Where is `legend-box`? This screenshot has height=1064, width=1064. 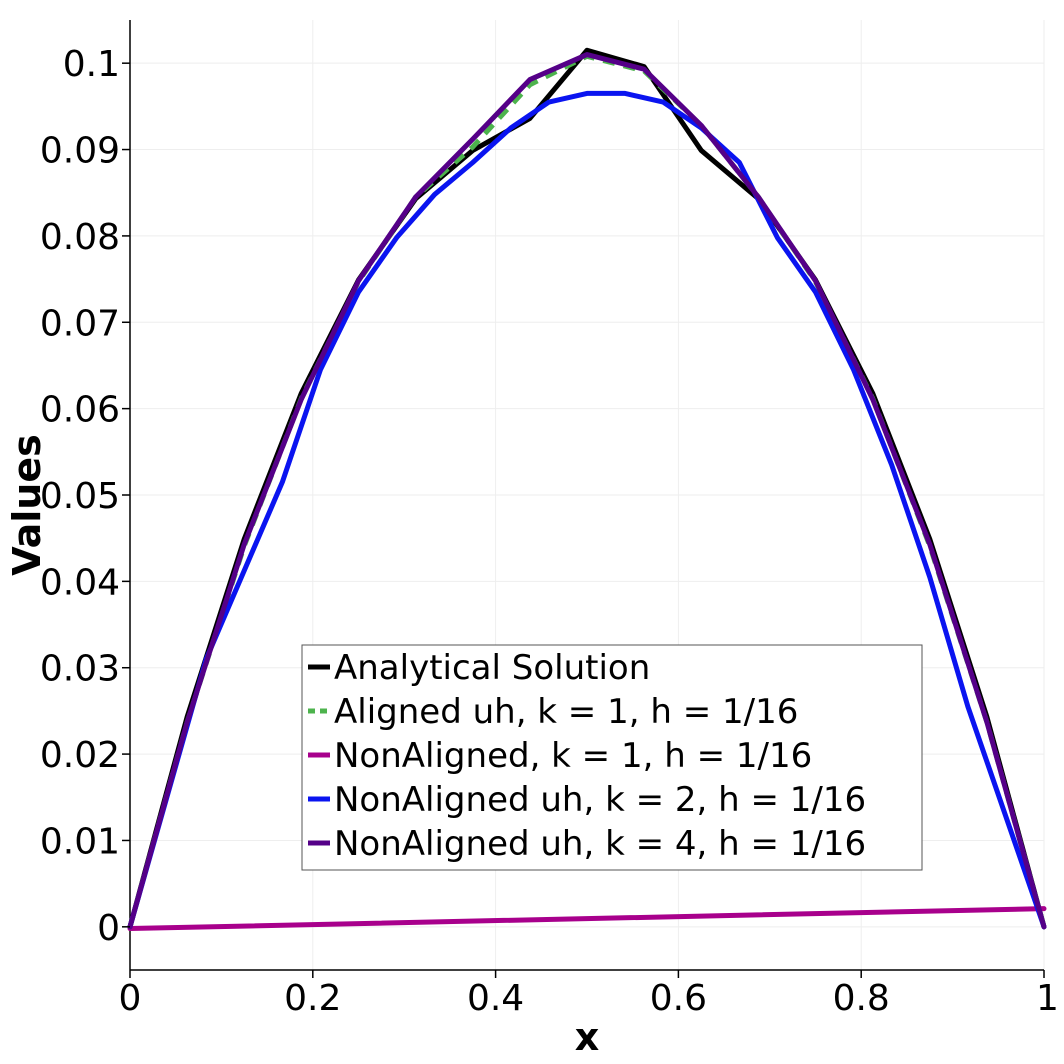 legend-box is located at coordinates (612, 757).